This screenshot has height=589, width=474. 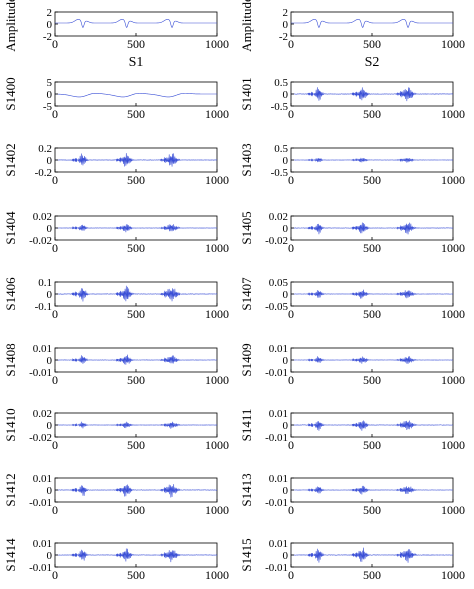 What do you see at coordinates (10, 424) in the screenshot?
I see `y-axis-label: S1410` at bounding box center [10, 424].